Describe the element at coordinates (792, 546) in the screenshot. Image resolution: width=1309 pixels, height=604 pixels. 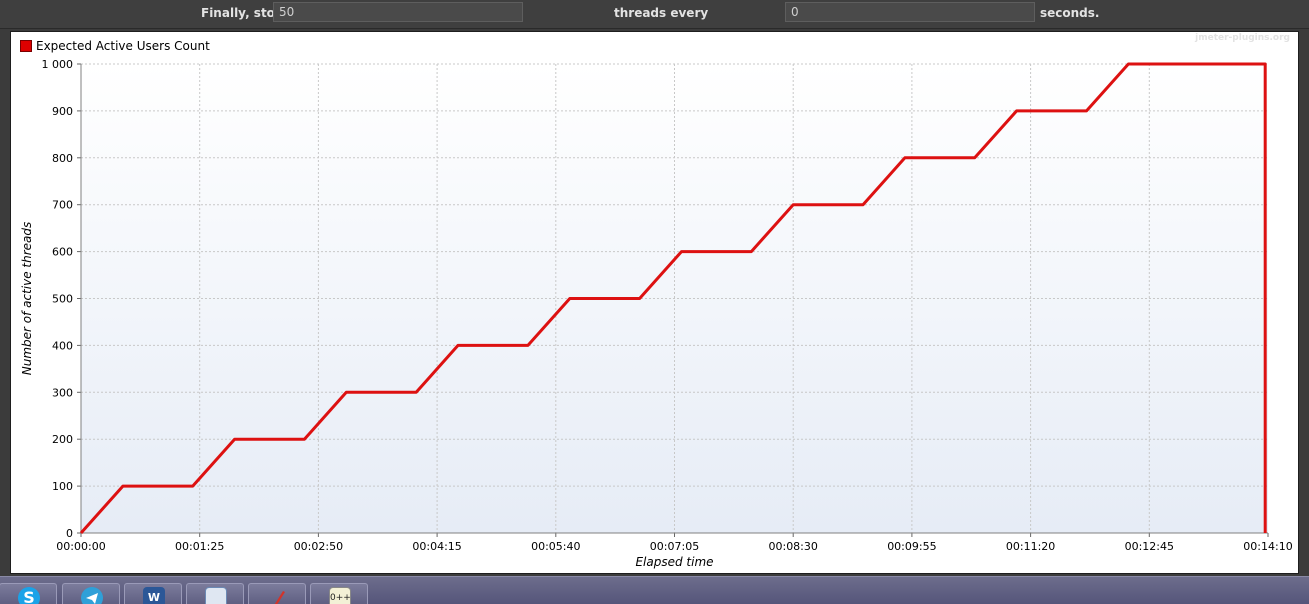
I see `x-tick-label: 00:08:30` at that location.